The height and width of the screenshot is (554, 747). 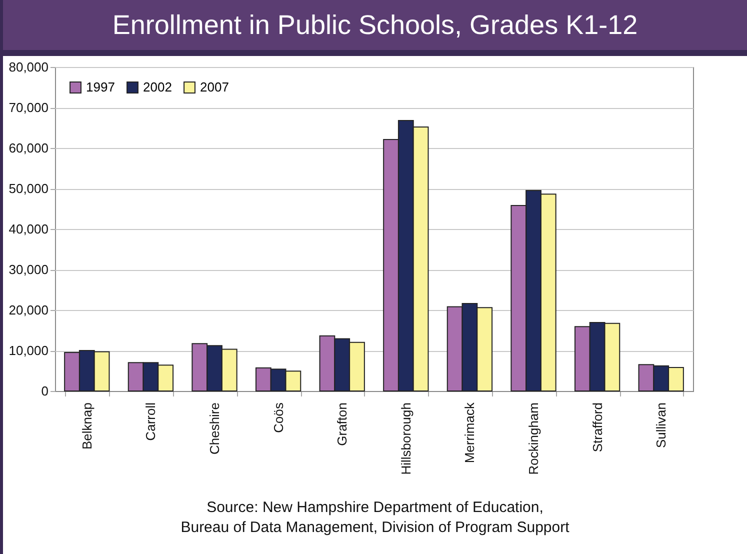 I want to click on x-tick-label: Coös, so click(x=278, y=417).